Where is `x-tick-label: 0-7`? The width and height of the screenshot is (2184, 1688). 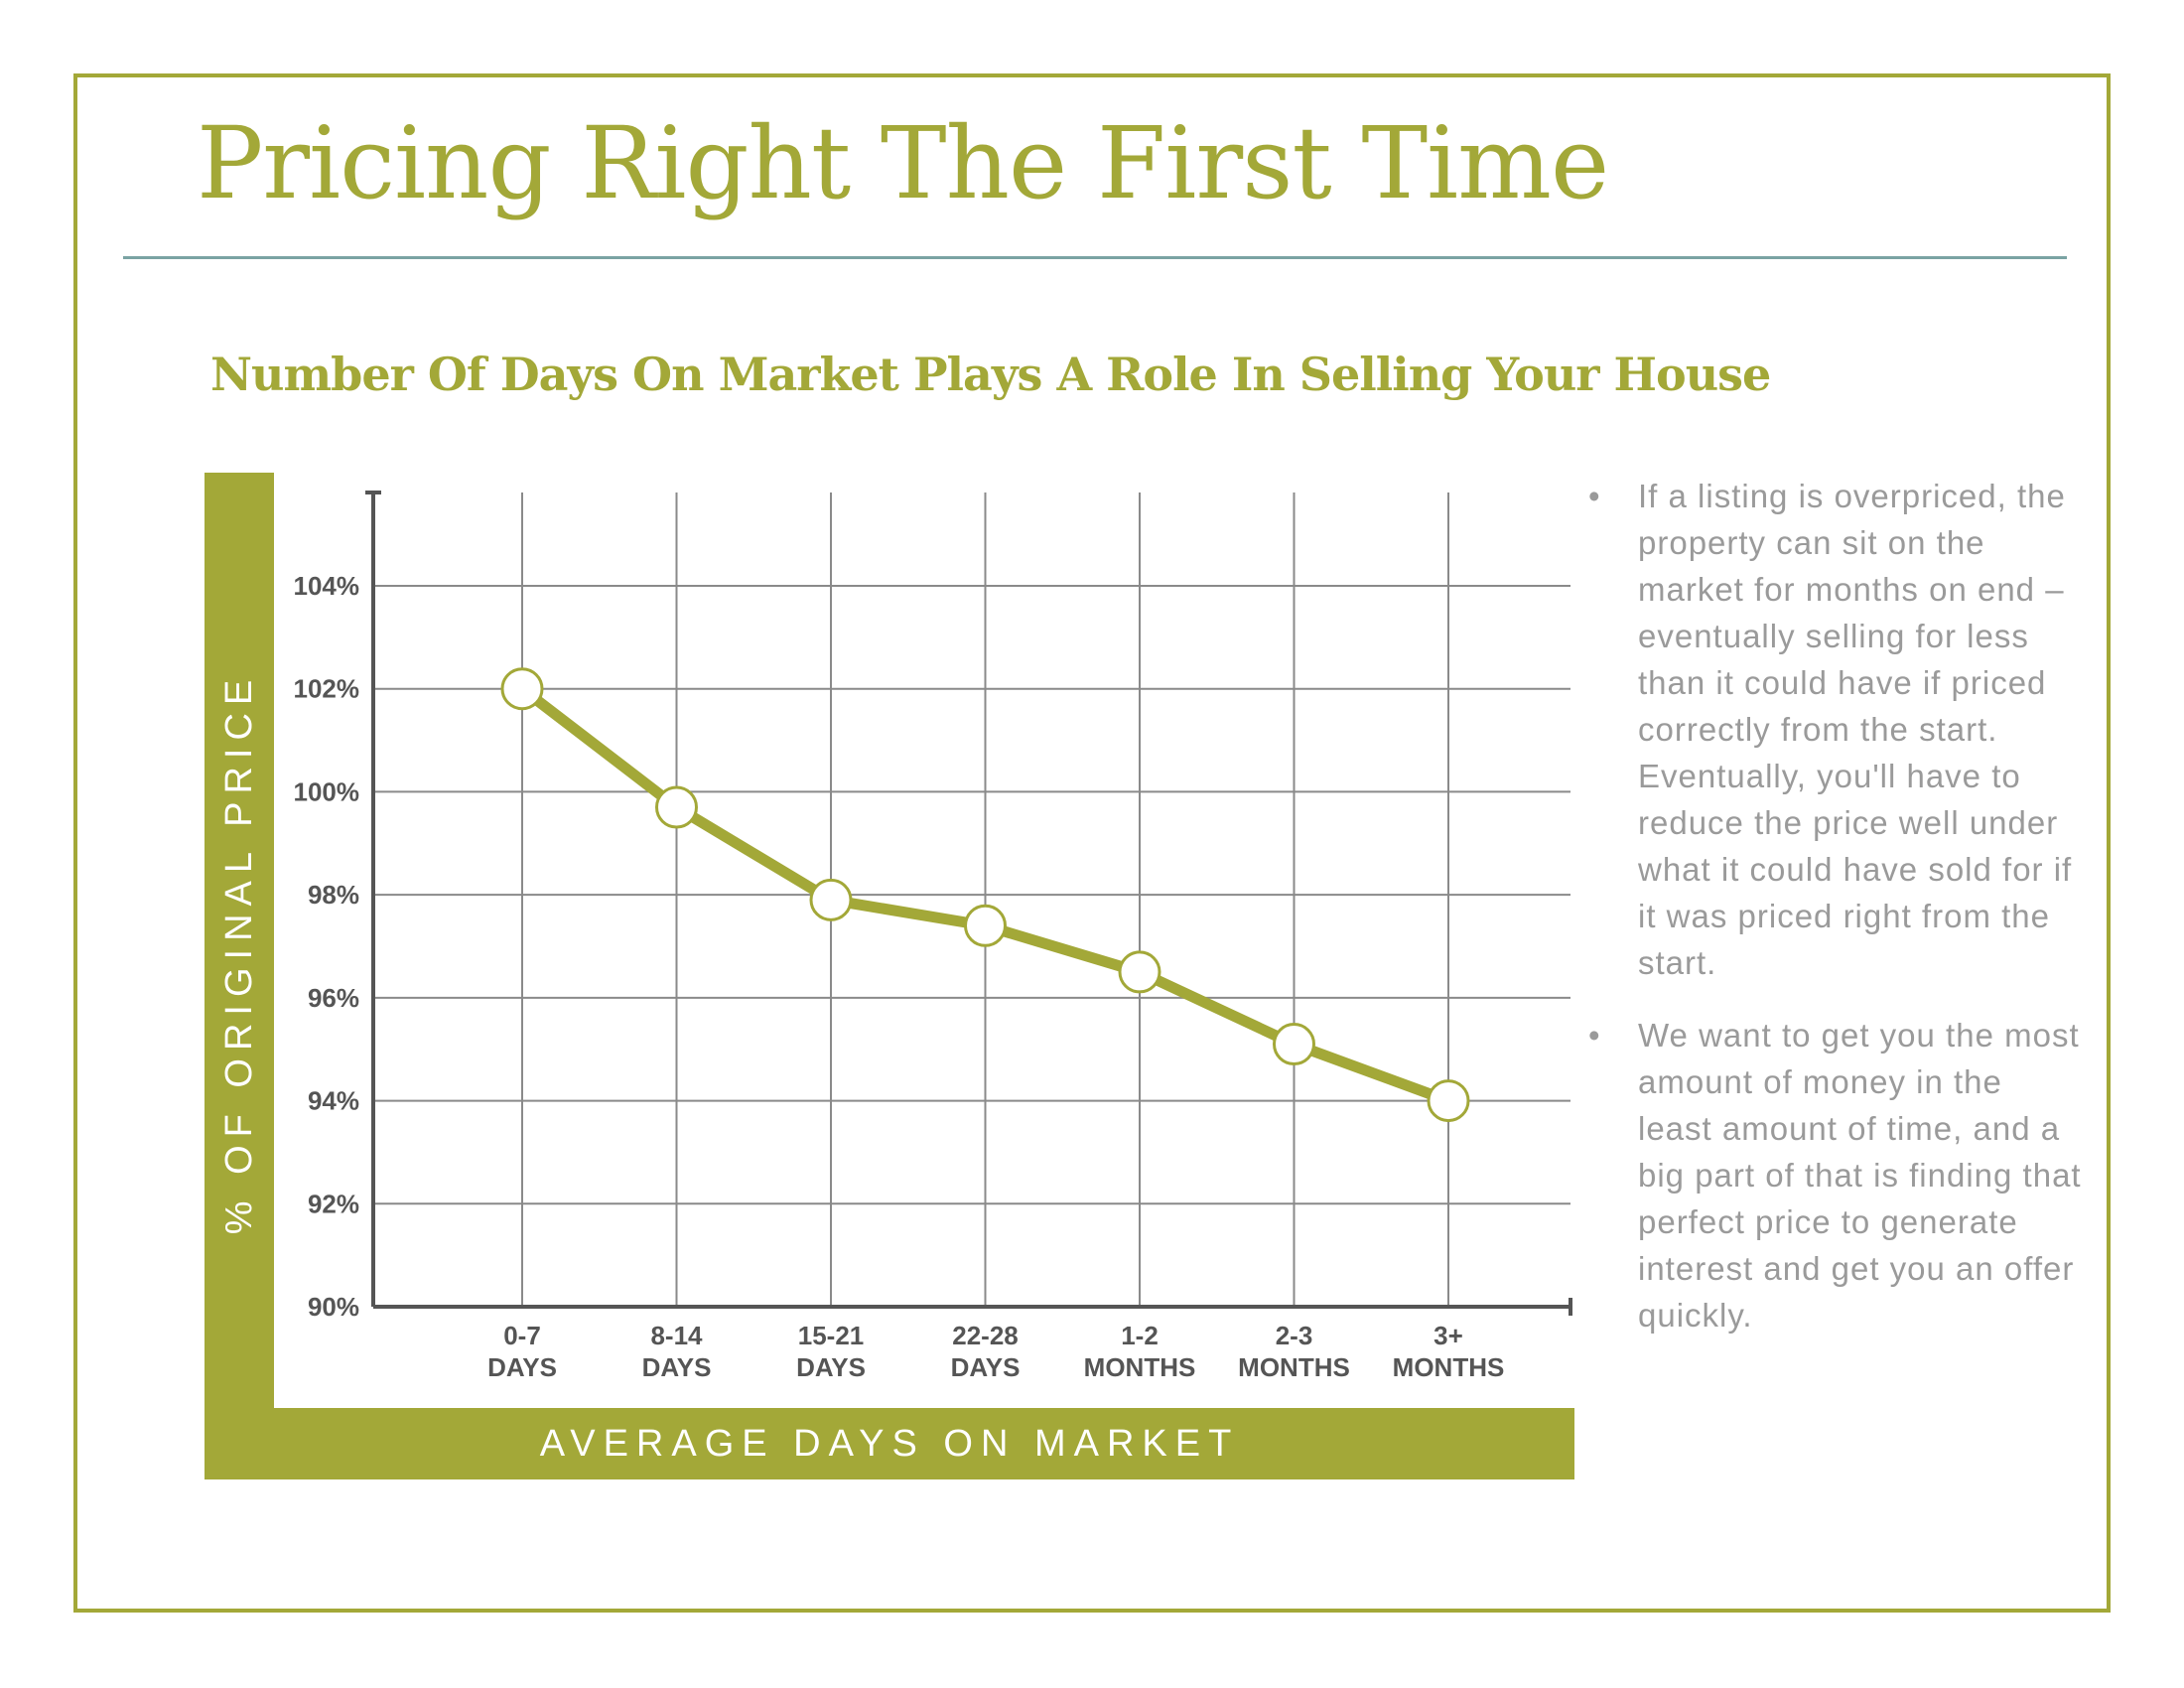
x-tick-label: 0-7 is located at coordinates (522, 1335).